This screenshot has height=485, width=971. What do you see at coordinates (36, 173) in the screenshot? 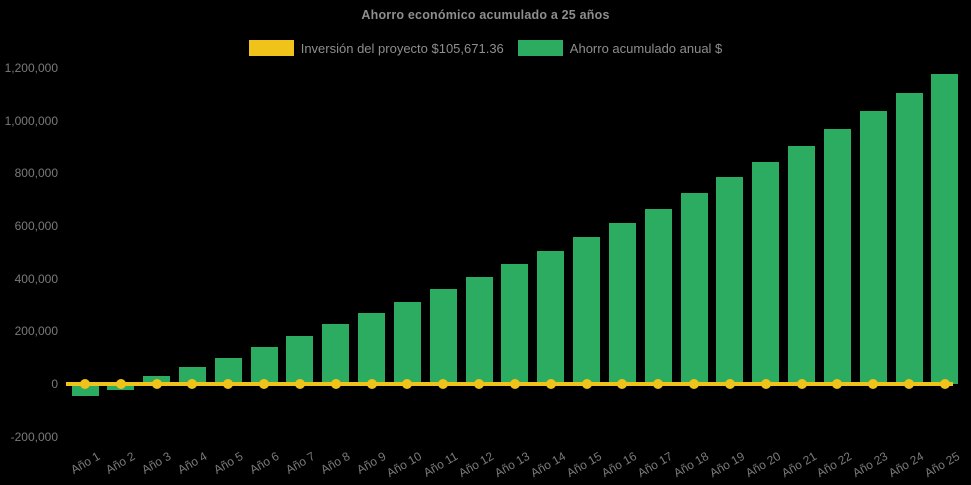
I see `y-axis-tick-label: 800,000` at bounding box center [36, 173].